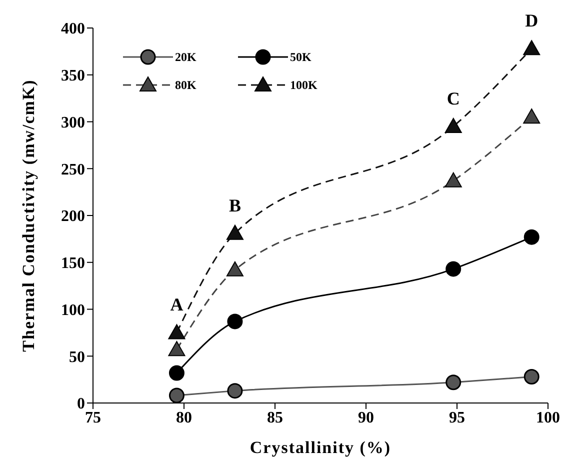 This screenshot has height=473, width=573. I want to click on x-tick-label: 100, so click(548, 417).